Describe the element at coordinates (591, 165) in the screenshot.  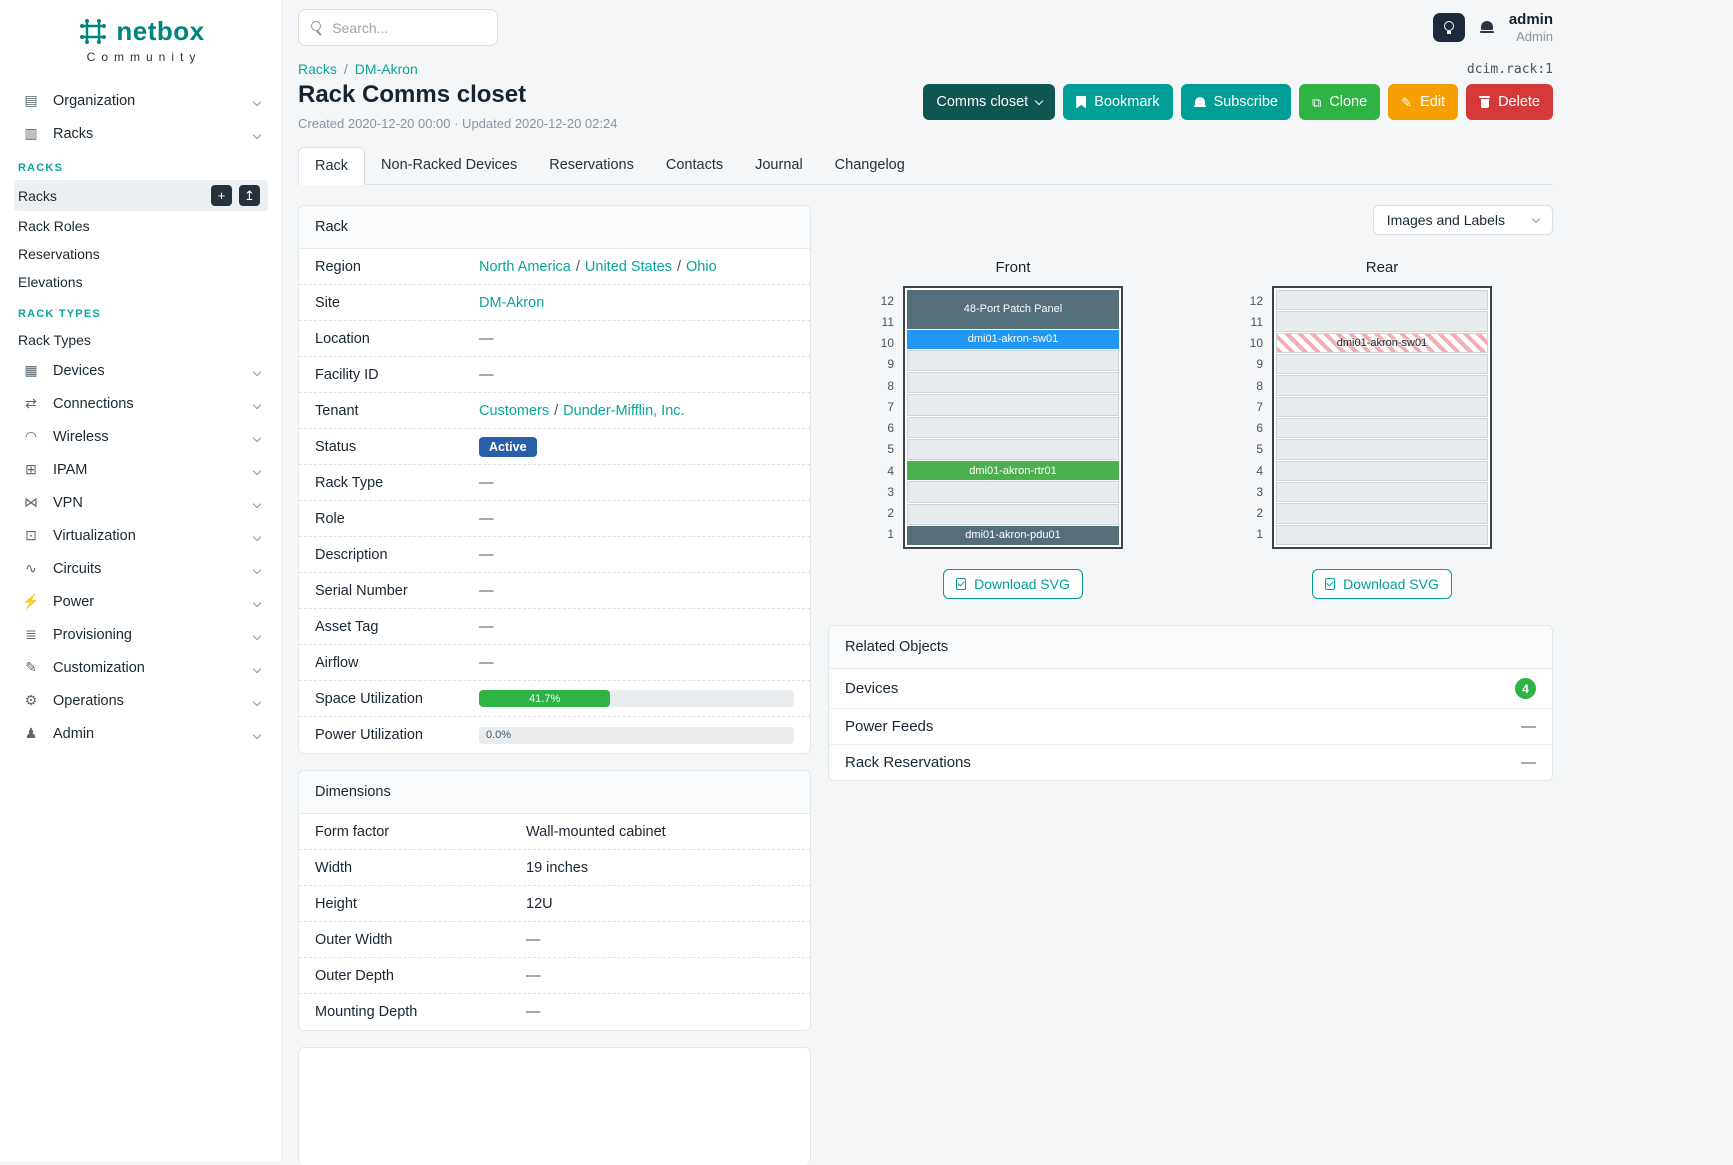
I see `tab-reservations: Reservations` at that location.